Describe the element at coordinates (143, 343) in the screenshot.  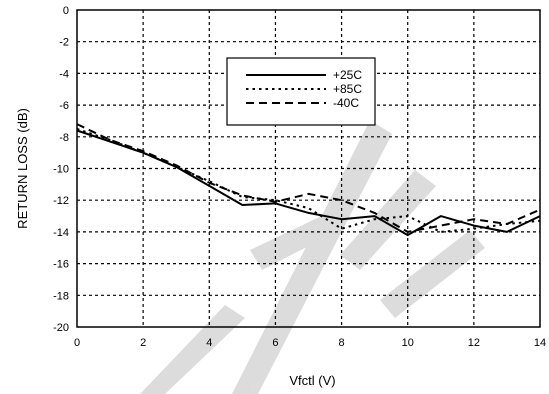
I see `x-tick-label: 2` at that location.